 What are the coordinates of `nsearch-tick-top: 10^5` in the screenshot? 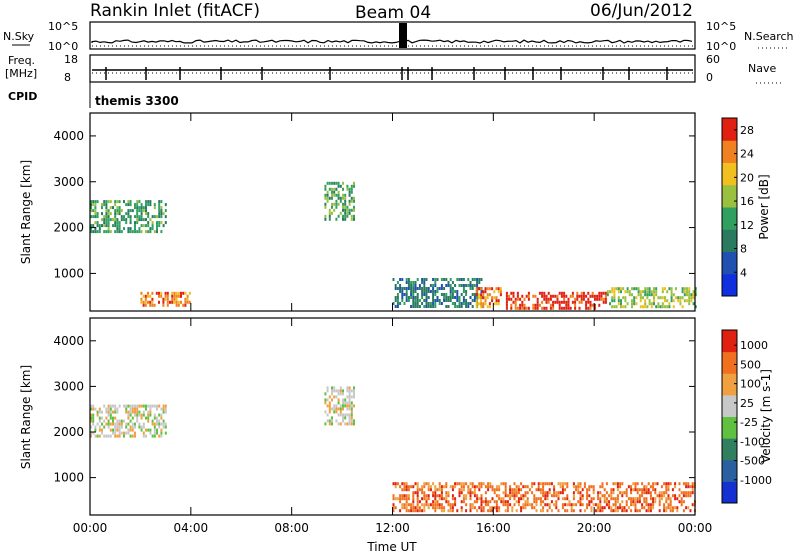 It's located at (721, 26).